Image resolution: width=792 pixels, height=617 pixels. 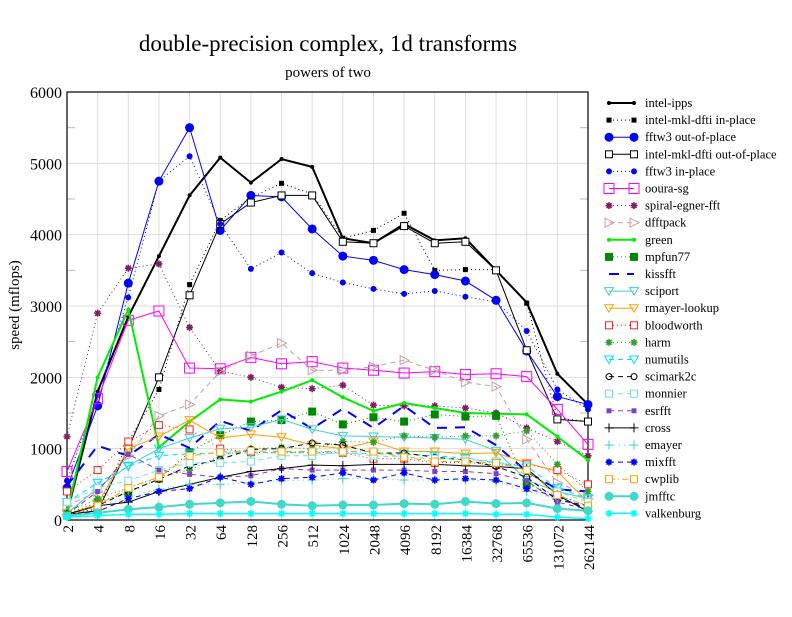 I want to click on legend-item: green, so click(x=640, y=240).